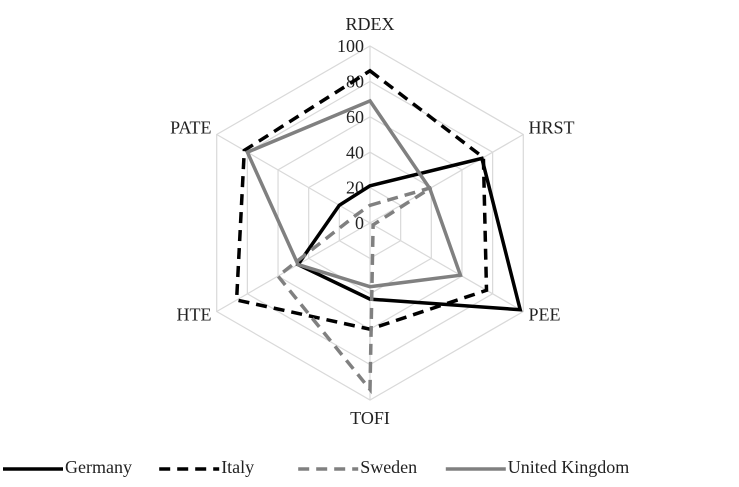 This screenshot has height=487, width=739. Describe the element at coordinates (194, 315) in the screenshot. I see `axis-label: HTE` at that location.